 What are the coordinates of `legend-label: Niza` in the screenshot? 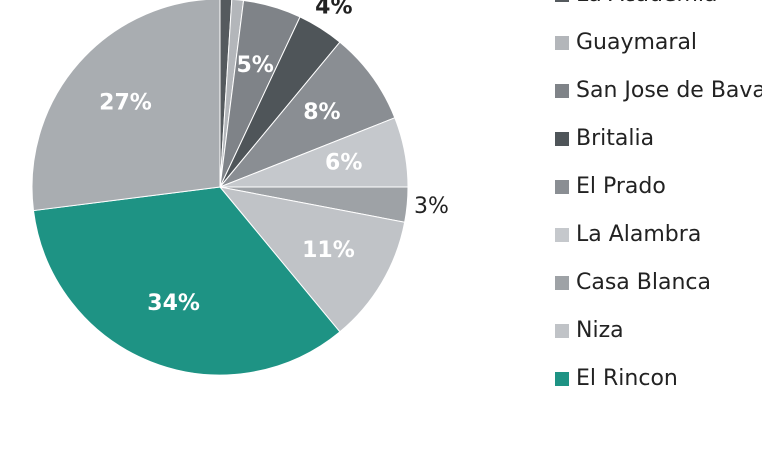 It's located at (600, 330).